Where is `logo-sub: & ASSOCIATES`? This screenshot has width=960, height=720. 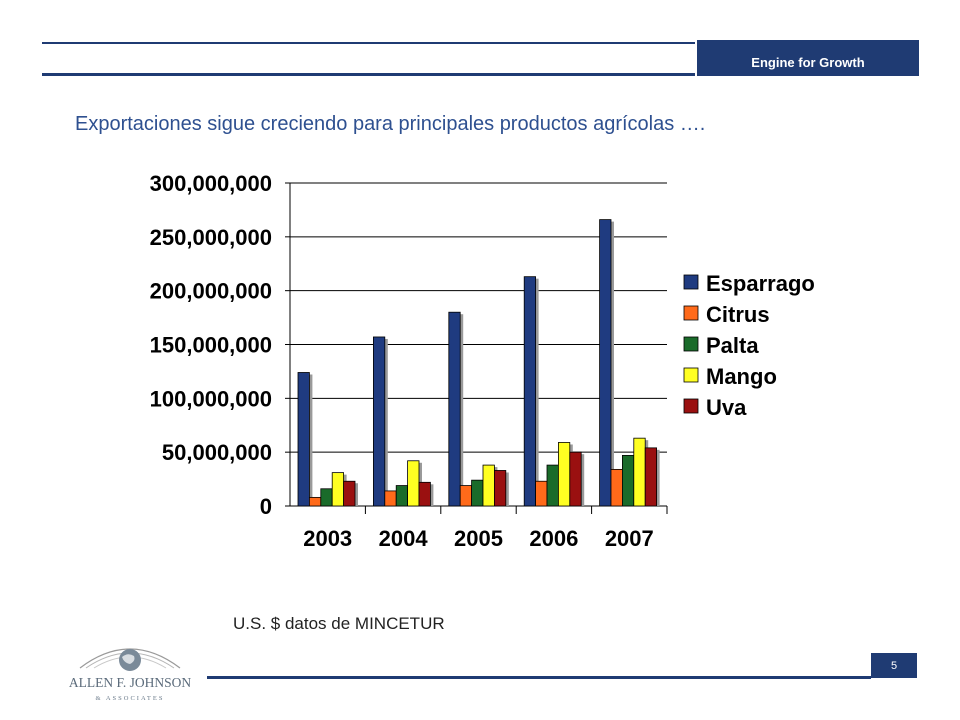 logo-sub: & ASSOCIATES is located at coordinates (130, 698).